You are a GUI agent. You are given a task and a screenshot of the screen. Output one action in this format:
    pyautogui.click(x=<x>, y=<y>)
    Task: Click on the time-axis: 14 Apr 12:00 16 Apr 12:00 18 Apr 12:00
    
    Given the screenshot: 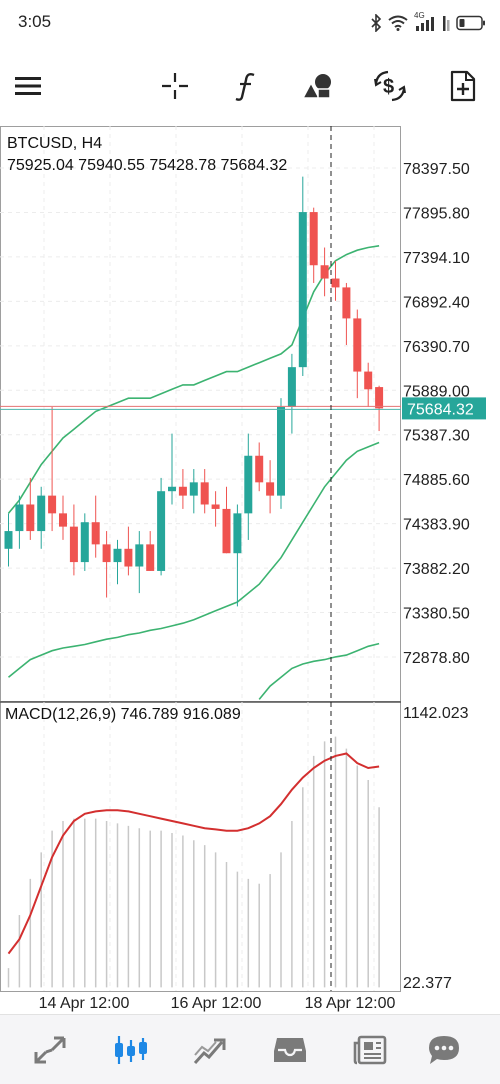 What is the action you would take?
    pyautogui.click(x=217, y=1003)
    